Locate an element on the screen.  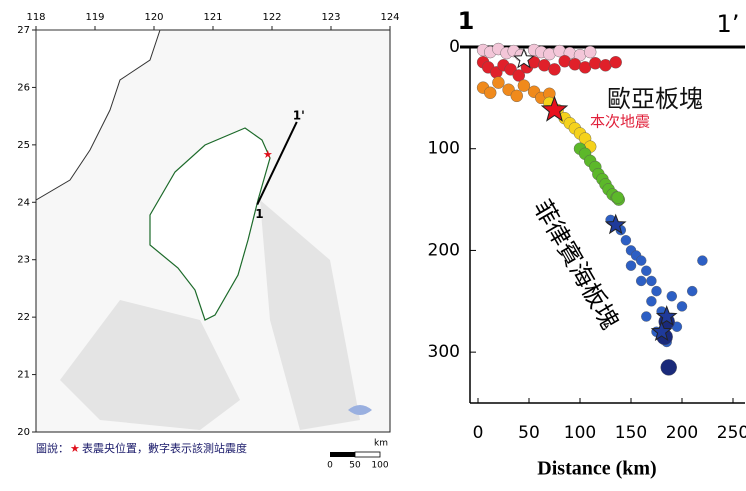
lon-tick-label: 118 is located at coordinates (35, 17).